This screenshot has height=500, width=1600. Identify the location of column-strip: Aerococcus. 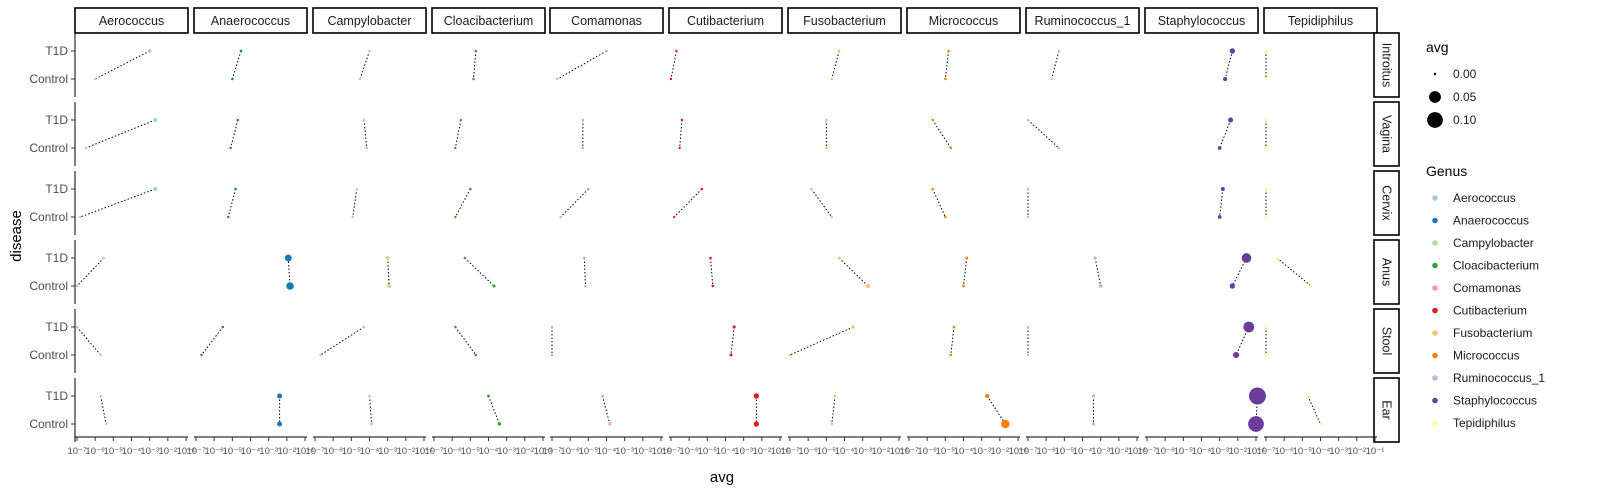
(131, 20).